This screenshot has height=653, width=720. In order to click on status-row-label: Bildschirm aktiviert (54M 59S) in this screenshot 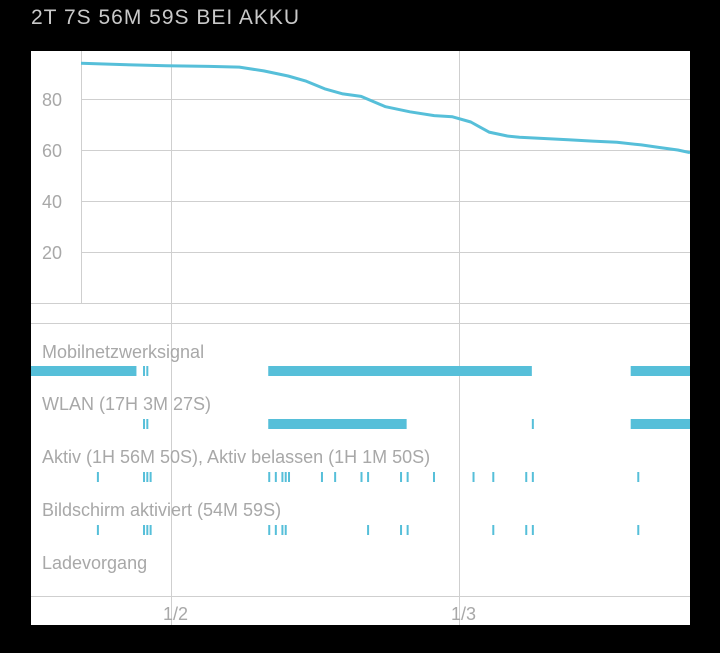, I will do `click(161, 510)`.